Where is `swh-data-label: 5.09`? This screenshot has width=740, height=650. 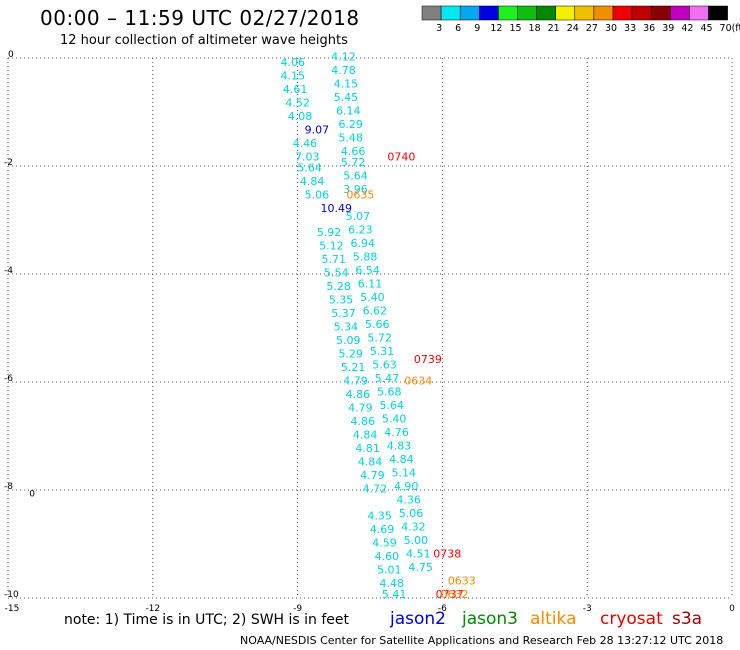
swh-data-label: 5.09 is located at coordinates (348, 340).